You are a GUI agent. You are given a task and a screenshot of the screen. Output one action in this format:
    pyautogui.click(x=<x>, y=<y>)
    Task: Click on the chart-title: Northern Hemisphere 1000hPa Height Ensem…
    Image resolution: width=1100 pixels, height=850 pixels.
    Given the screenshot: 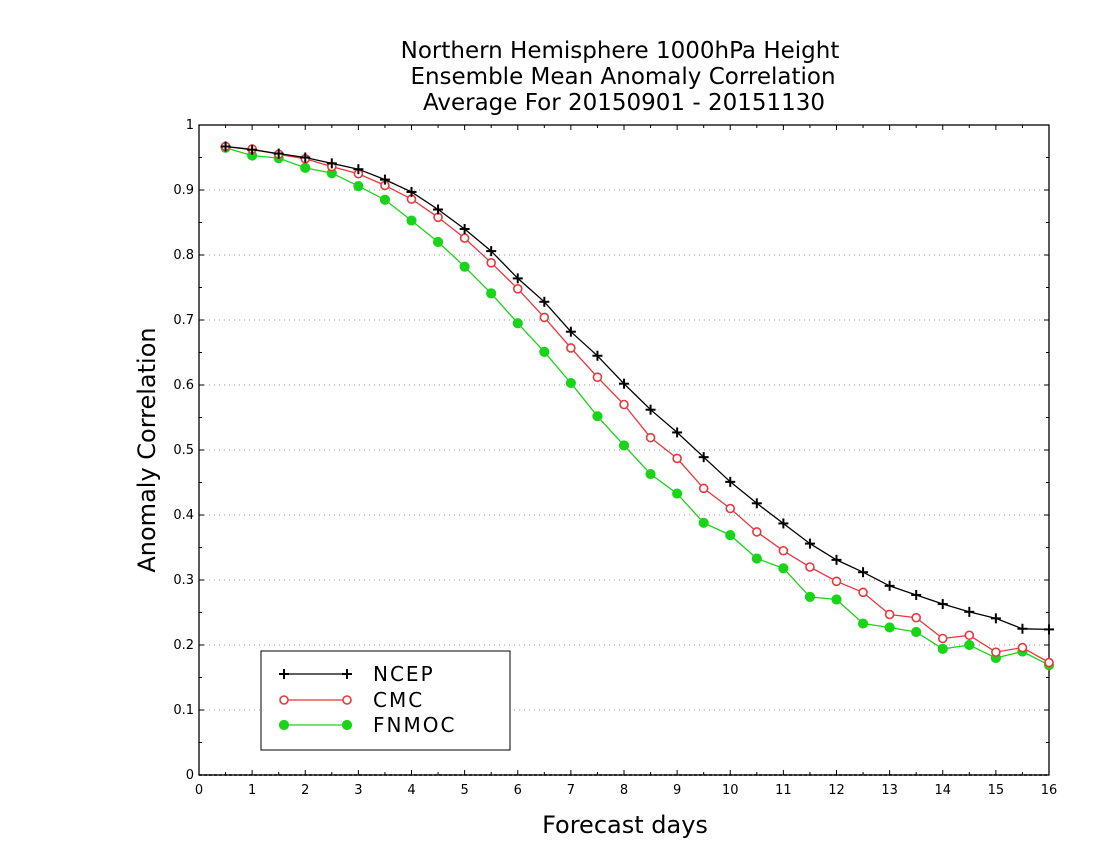 What is the action you would take?
    pyautogui.click(x=620, y=77)
    